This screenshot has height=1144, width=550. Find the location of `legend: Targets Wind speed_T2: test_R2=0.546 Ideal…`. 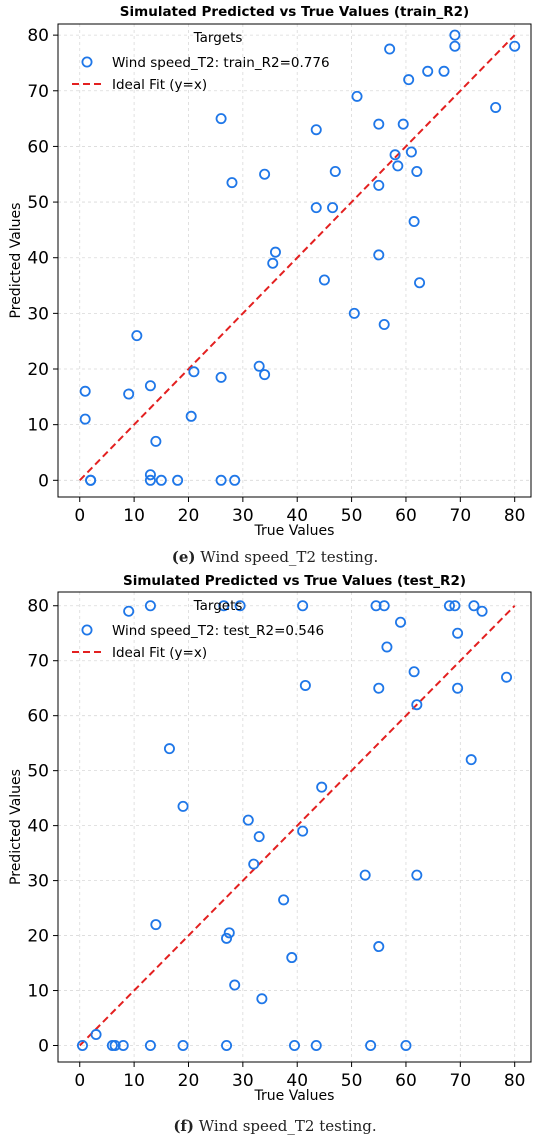

legend: Targets Wind speed_T2: test_R2=0.546 Ideal… is located at coordinates (198, 629).